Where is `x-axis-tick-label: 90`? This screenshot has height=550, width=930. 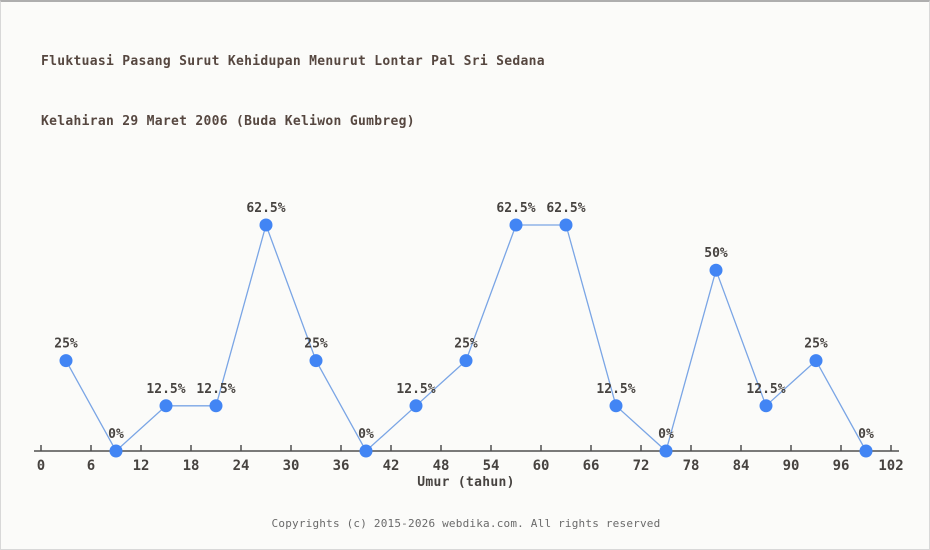
x-axis-tick-label: 90 is located at coordinates (791, 466).